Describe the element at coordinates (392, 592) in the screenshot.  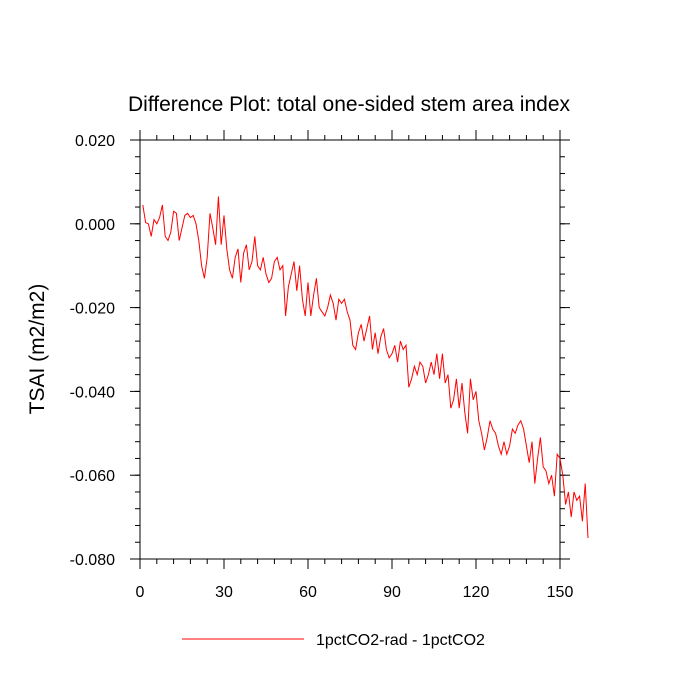
I see `x-tick-label: 90` at that location.